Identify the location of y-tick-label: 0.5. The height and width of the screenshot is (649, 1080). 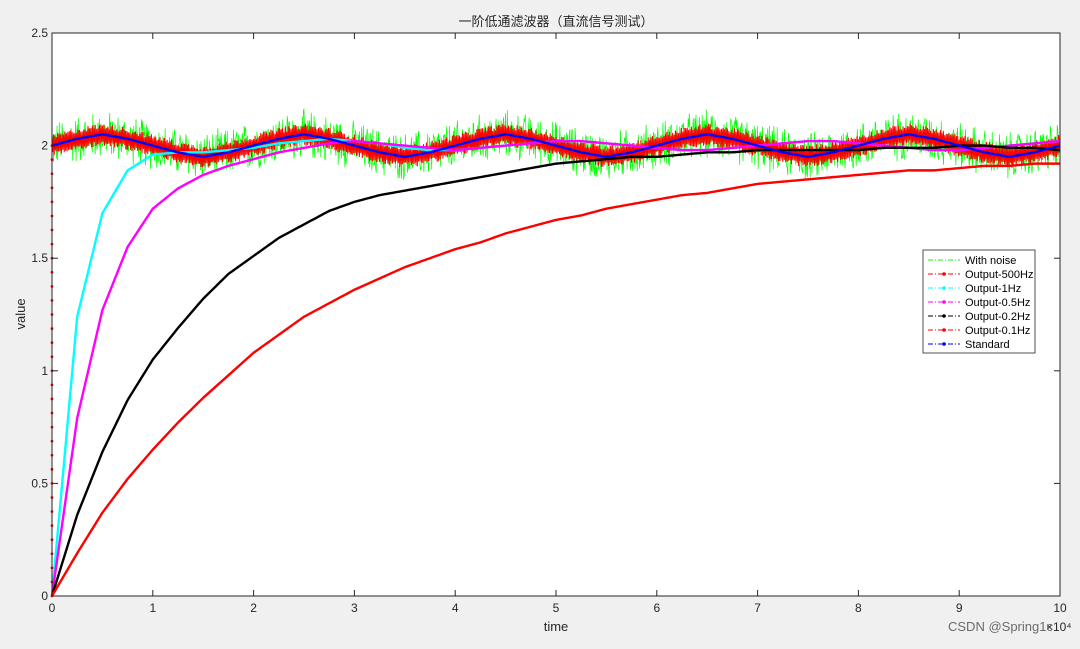
(39, 483).